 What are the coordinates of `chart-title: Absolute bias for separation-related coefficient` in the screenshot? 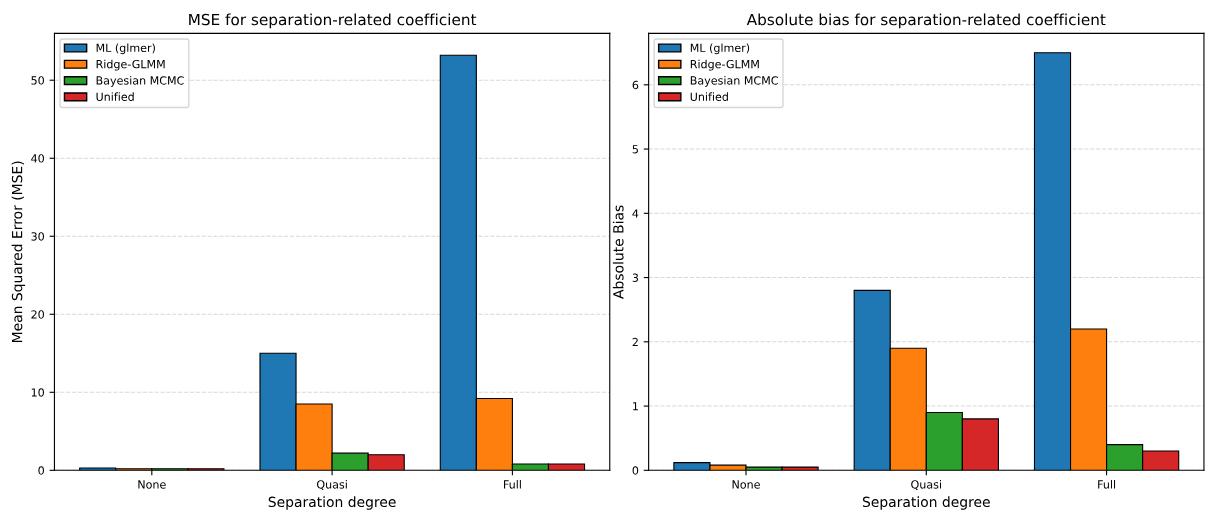 It's located at (926, 21).